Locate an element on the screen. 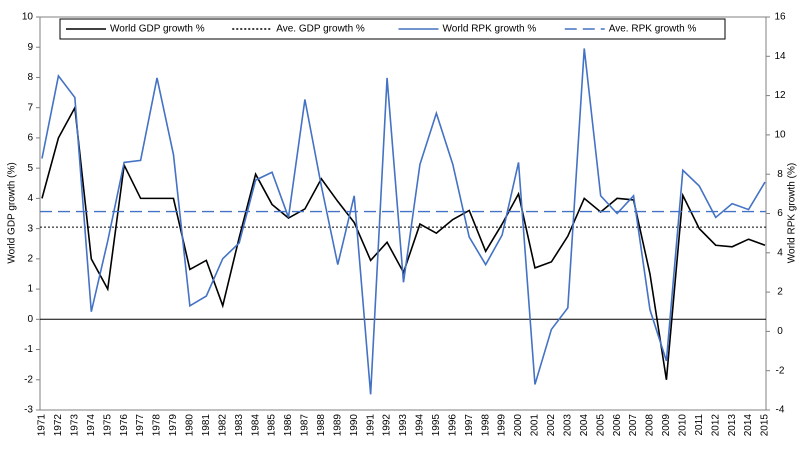 The width and height of the screenshot is (800, 451). y-axis-label: World GDP growth (%) is located at coordinates (12, 212).